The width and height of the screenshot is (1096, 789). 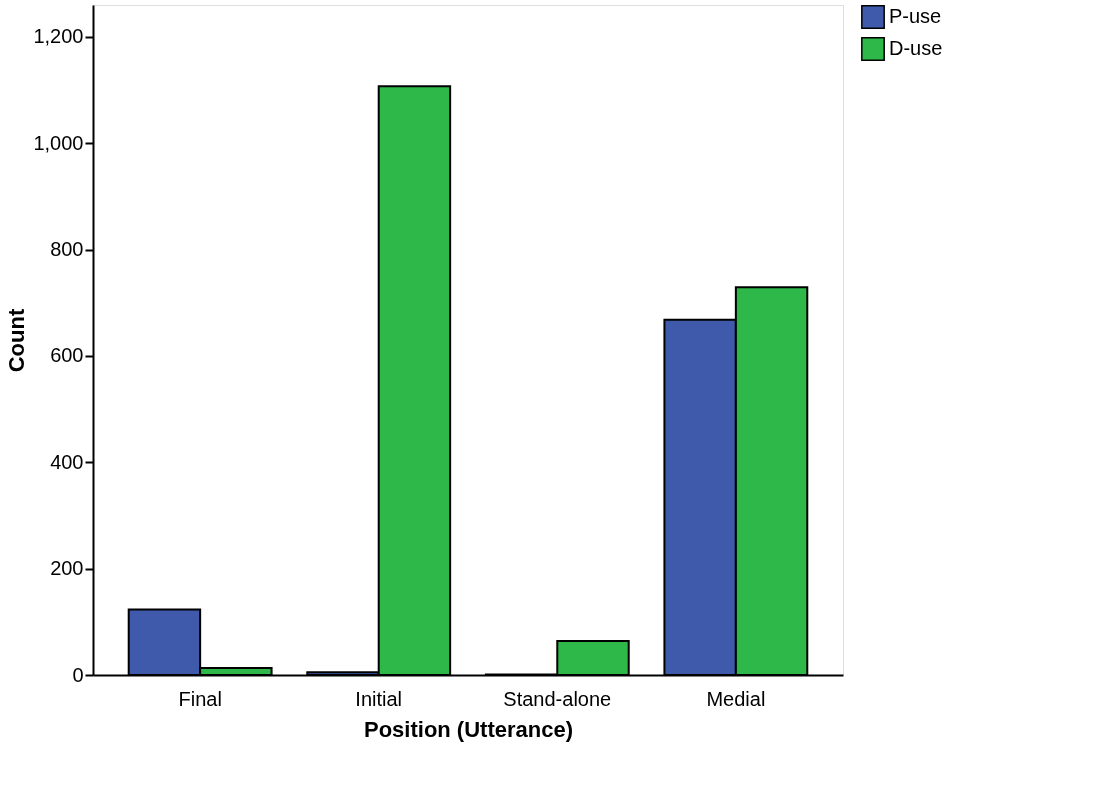 What do you see at coordinates (67, 355) in the screenshot?
I see `y-tick-label: 600` at bounding box center [67, 355].